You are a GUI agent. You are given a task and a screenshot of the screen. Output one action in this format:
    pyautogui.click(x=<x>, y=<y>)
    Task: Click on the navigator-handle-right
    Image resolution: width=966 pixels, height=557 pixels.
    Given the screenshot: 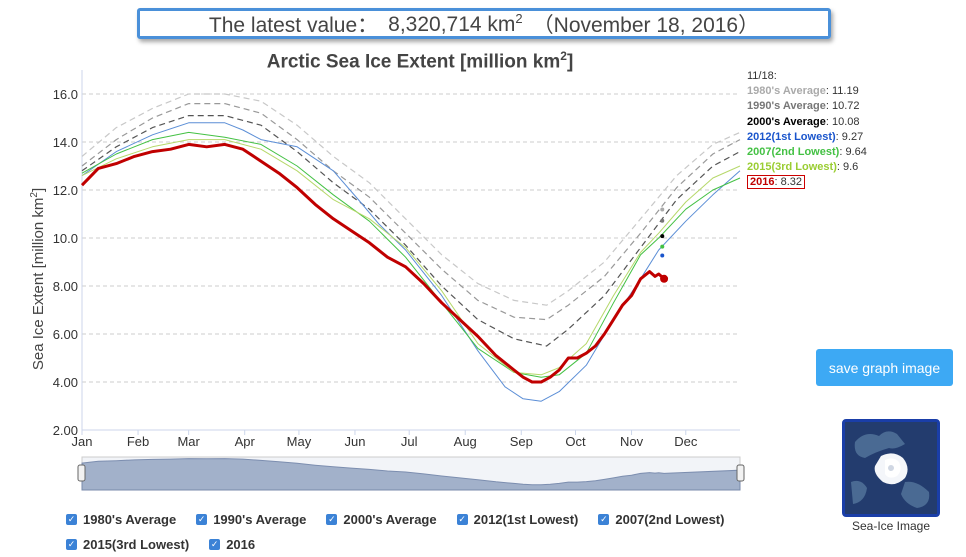 What is the action you would take?
    pyautogui.click(x=740, y=473)
    